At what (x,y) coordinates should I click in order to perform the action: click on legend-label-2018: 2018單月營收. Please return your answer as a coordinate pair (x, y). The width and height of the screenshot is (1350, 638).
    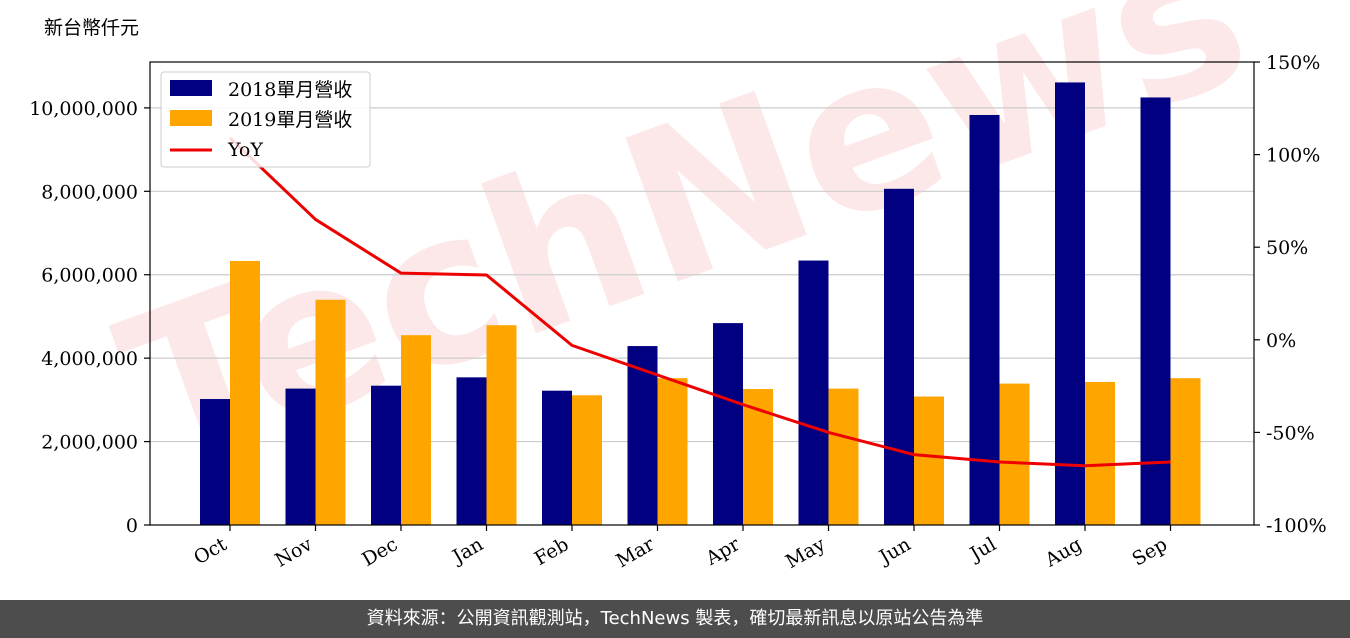
    Looking at the image, I should click on (290, 90).